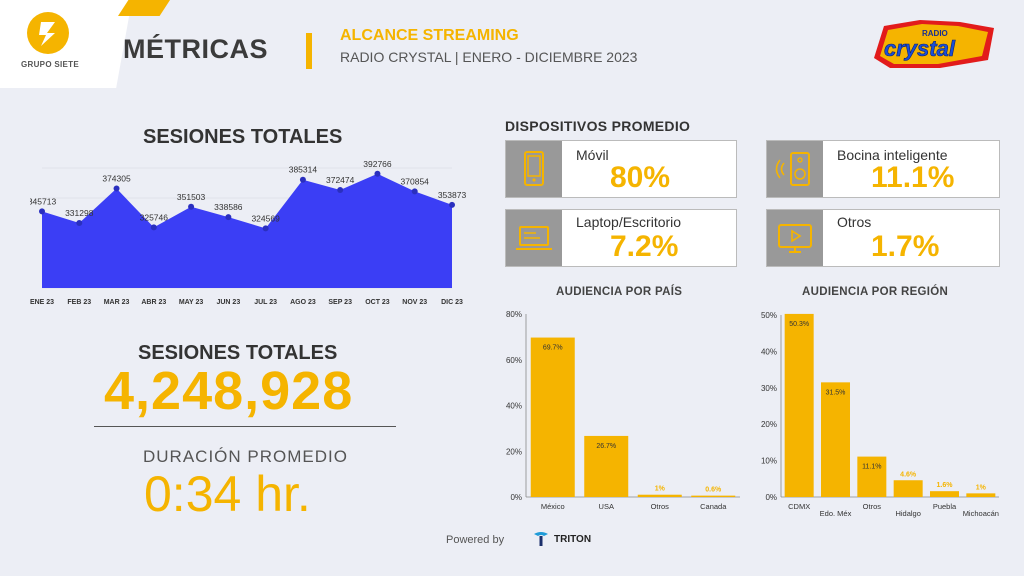 This screenshot has width=1024, height=576. Describe the element at coordinates (629, 222) in the screenshot. I see `device-label: Laptop/Escritorio` at that location.